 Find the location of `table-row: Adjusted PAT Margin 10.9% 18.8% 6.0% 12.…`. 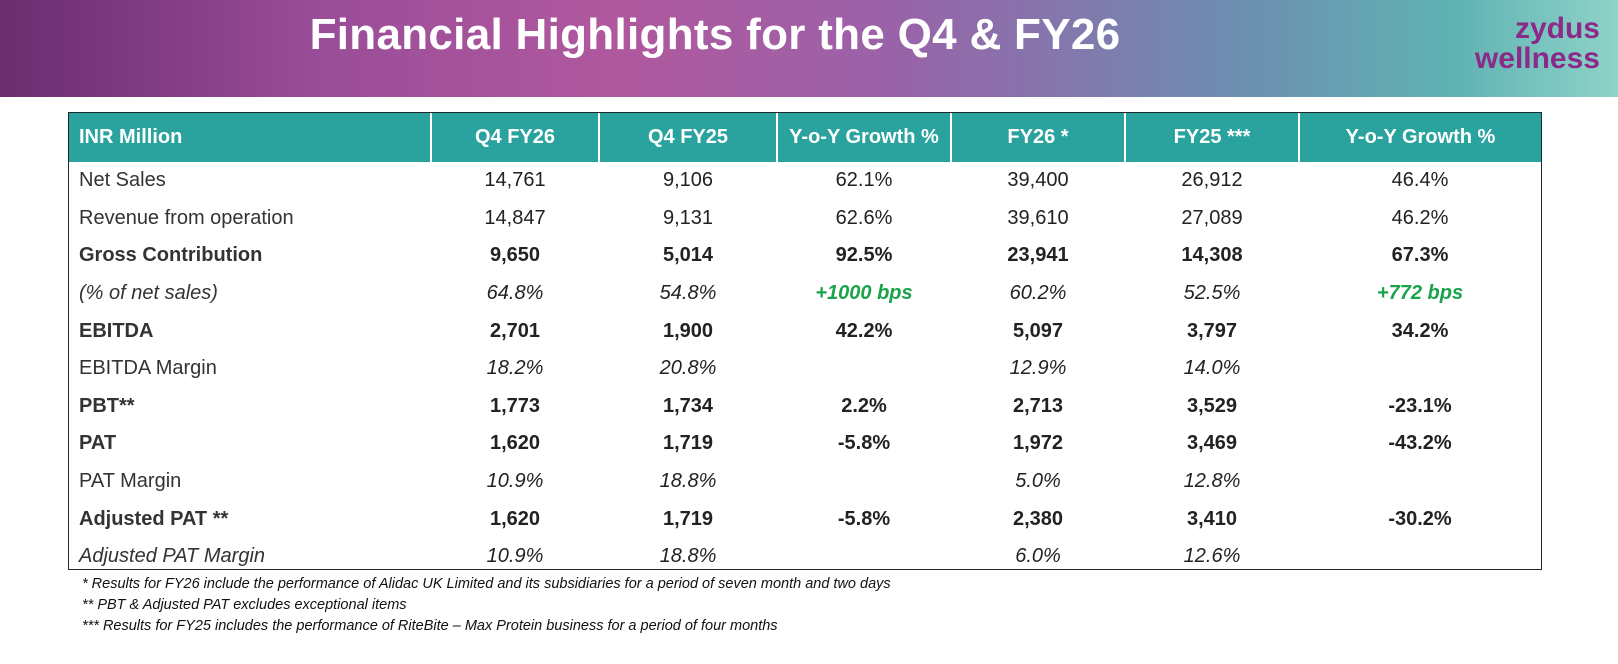

table-row: Adjusted PAT Margin 10.9% 18.8% 6.0% 12.… is located at coordinates (805, 557).